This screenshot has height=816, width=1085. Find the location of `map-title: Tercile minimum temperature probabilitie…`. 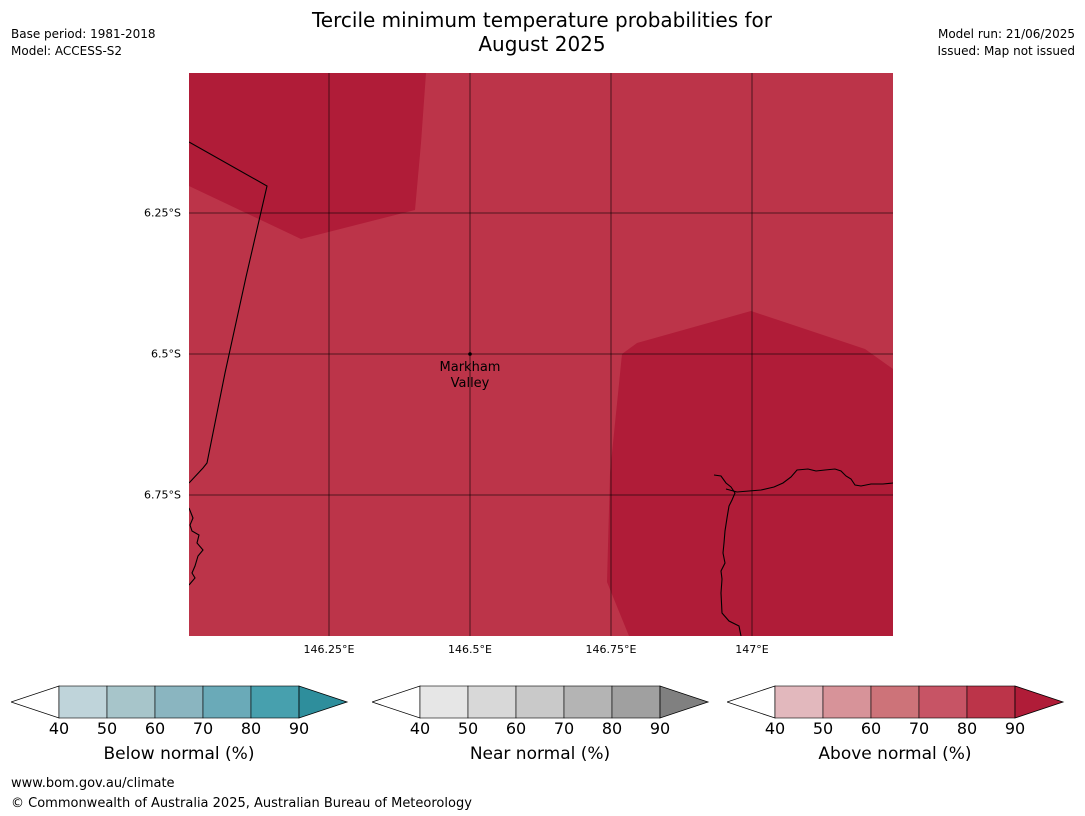

map-title: Tercile minimum temperature probabilitie… is located at coordinates (542, 32).